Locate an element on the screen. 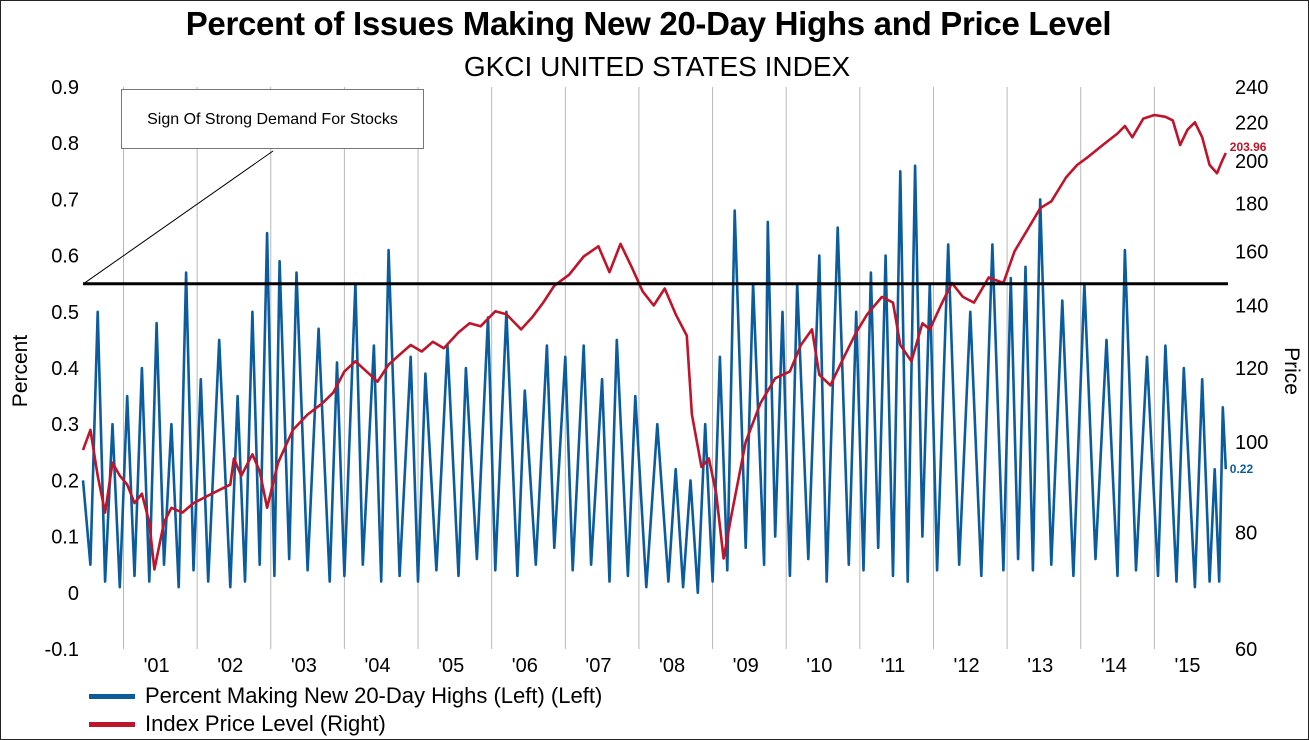  y-left-tick-label: 0.5 is located at coordinates (65, 313).